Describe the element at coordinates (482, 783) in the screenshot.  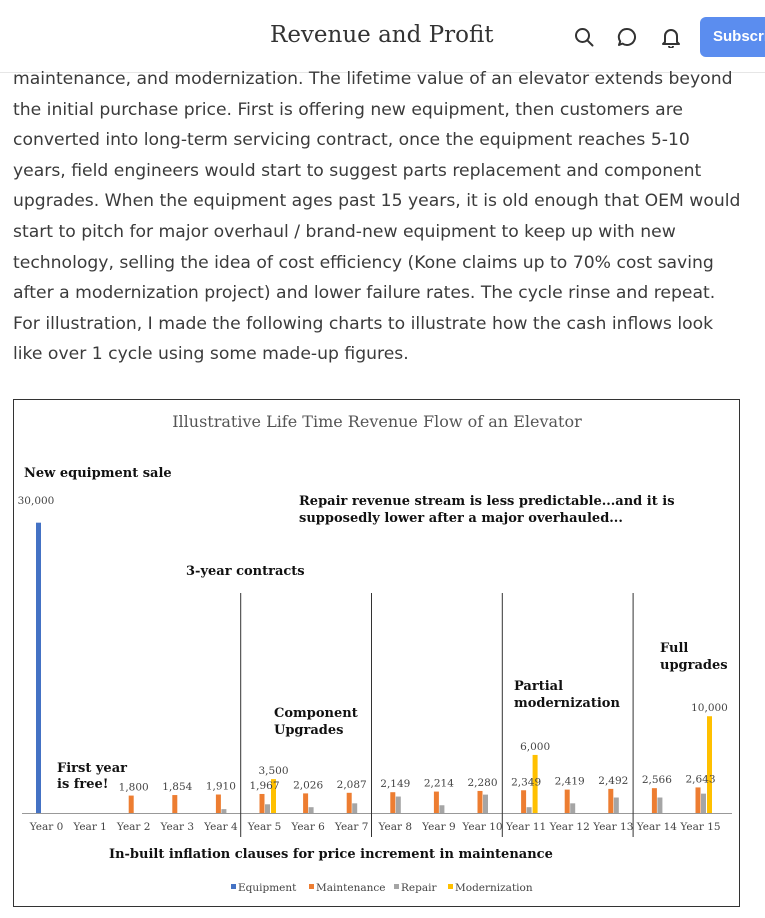
I see `data-label-maintenance: 2,280` at that location.